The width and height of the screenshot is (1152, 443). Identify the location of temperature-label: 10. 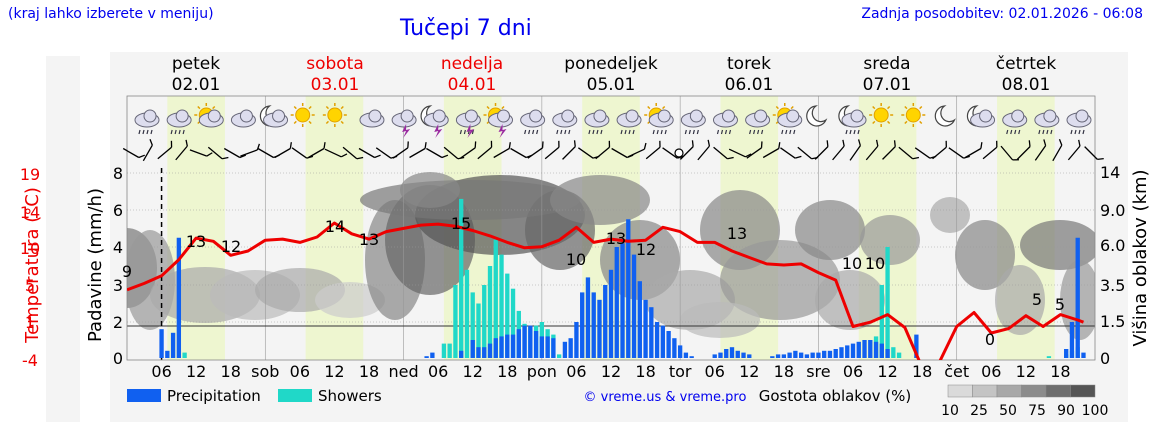
(852, 263).